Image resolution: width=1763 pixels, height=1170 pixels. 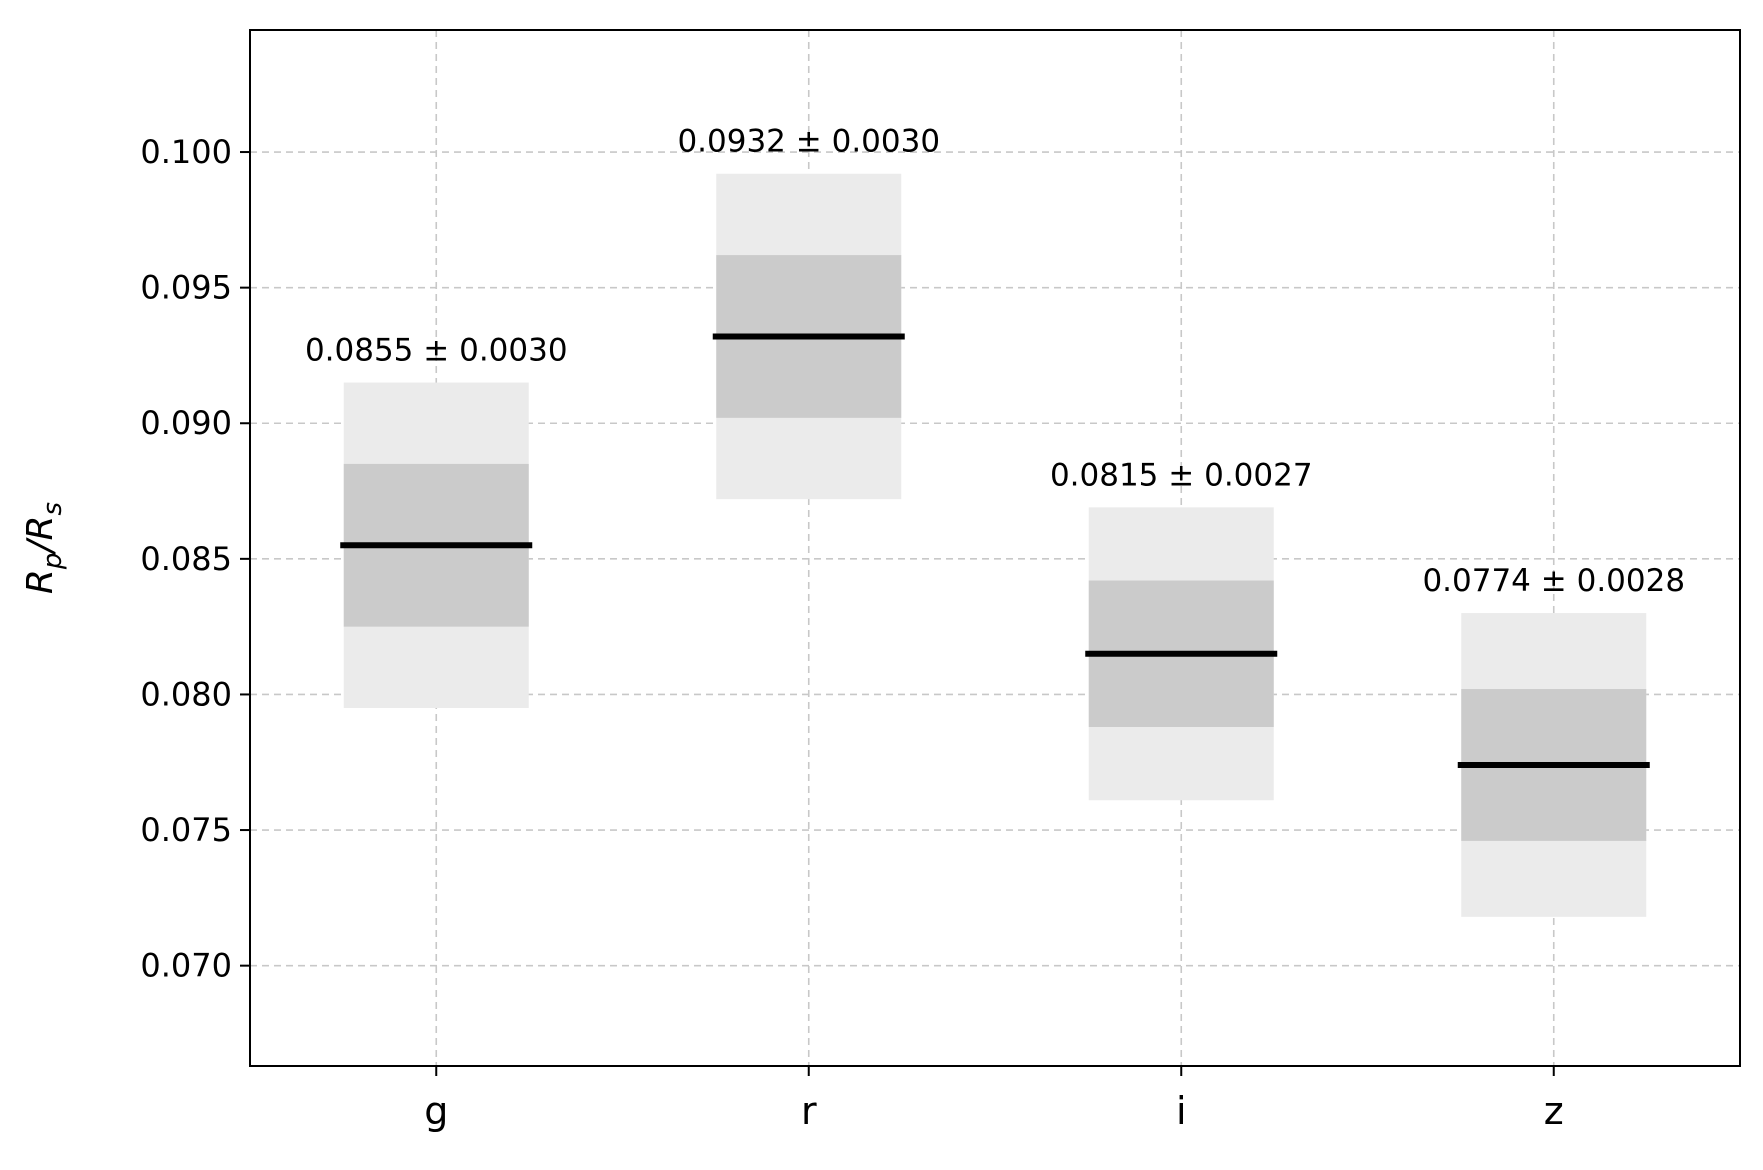 I want to click on y-tick-label-6: 0.100, so click(x=186, y=152).